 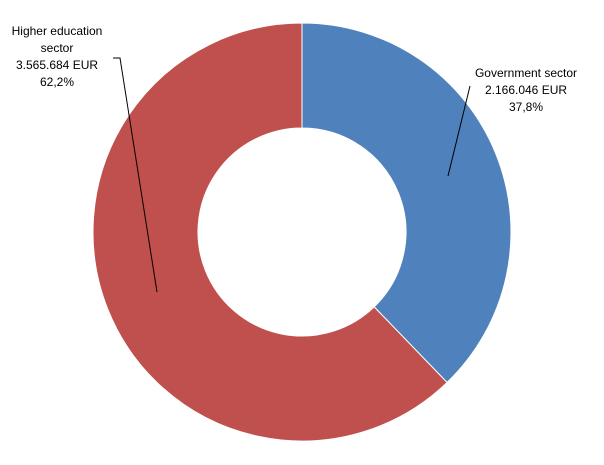 What do you see at coordinates (57, 31) in the screenshot?
I see `label-higher-education-line-1: Higher education` at bounding box center [57, 31].